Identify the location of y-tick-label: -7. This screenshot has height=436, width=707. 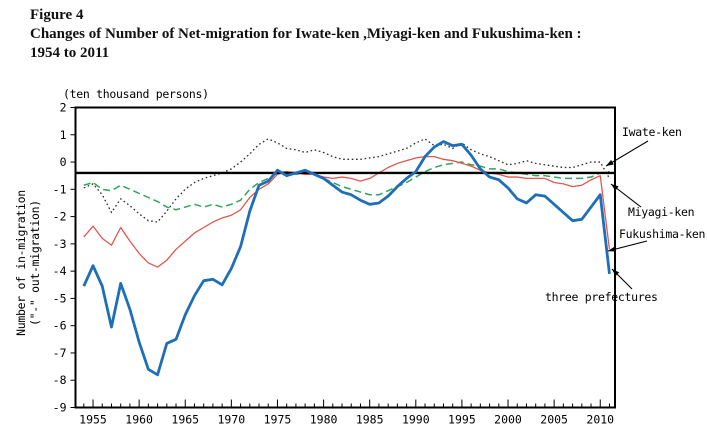
(60, 353).